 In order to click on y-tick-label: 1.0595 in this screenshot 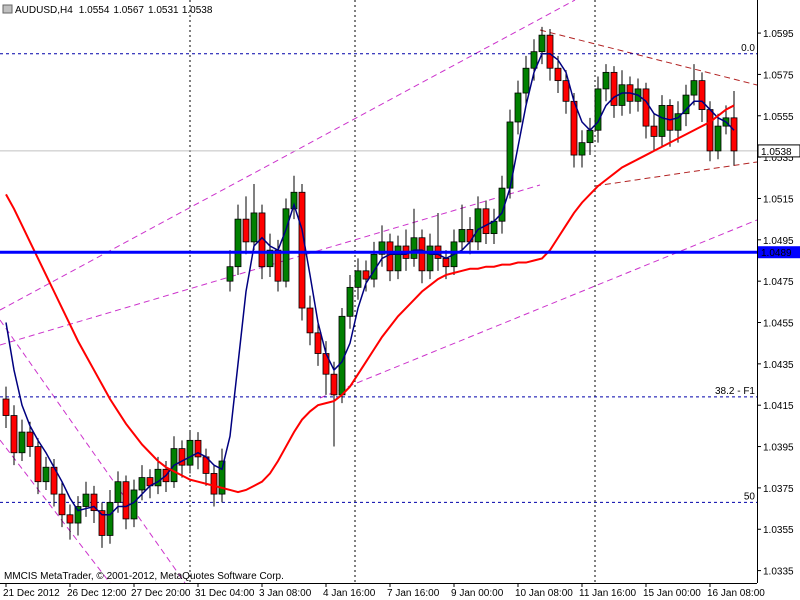, I will do `click(778, 34)`.